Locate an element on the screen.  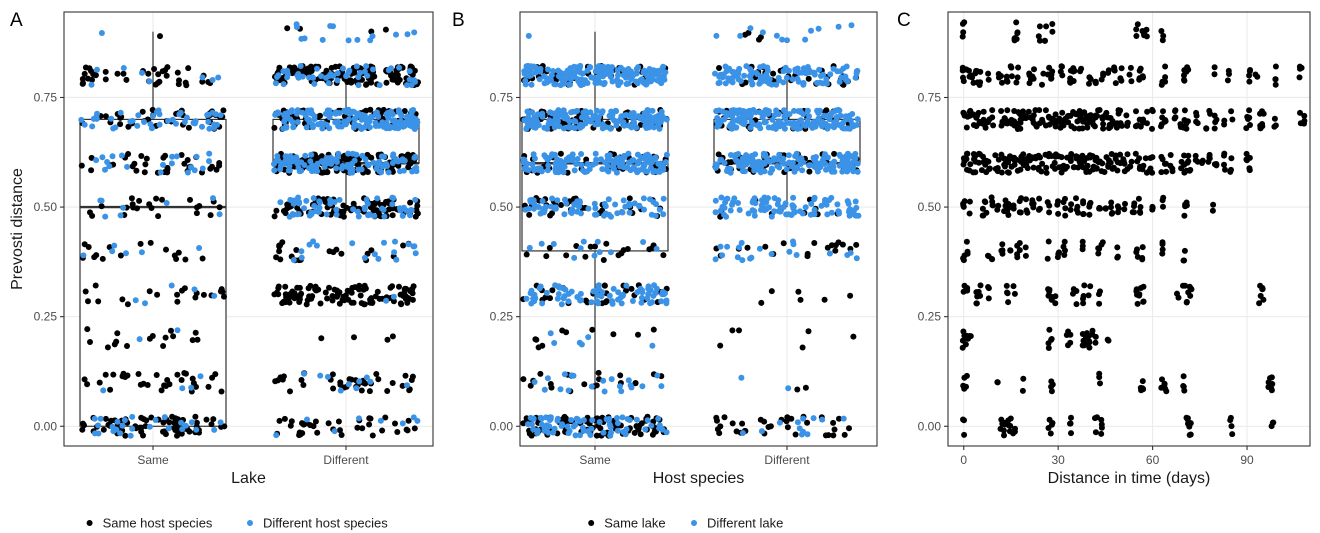
y-tick-label: 0.75 is located at coordinates (502, 97).